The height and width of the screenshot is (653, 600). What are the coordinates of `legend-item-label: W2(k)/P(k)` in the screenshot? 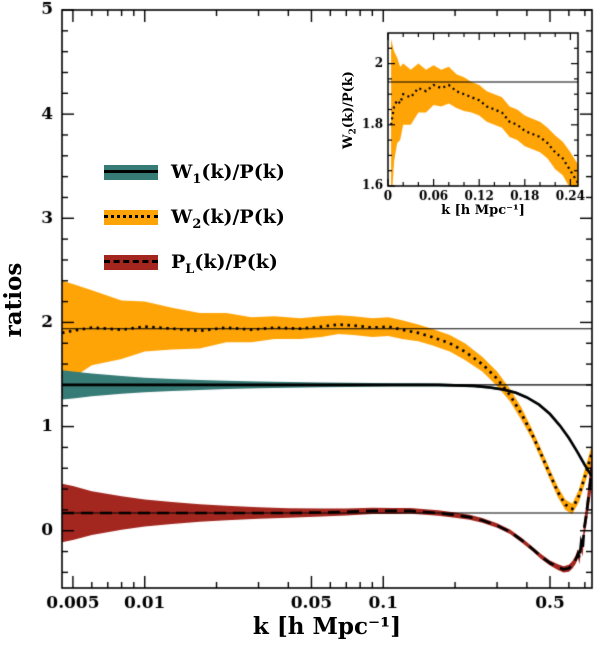 It's located at (228, 219).